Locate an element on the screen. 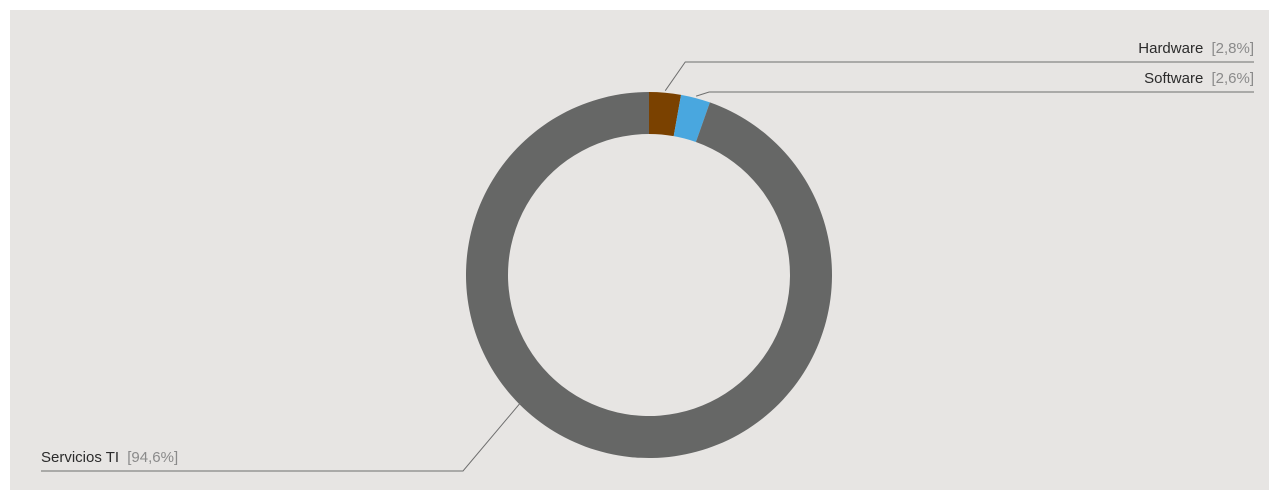 This screenshot has width=1279, height=500. slice-name-software: Software is located at coordinates (1173, 78).